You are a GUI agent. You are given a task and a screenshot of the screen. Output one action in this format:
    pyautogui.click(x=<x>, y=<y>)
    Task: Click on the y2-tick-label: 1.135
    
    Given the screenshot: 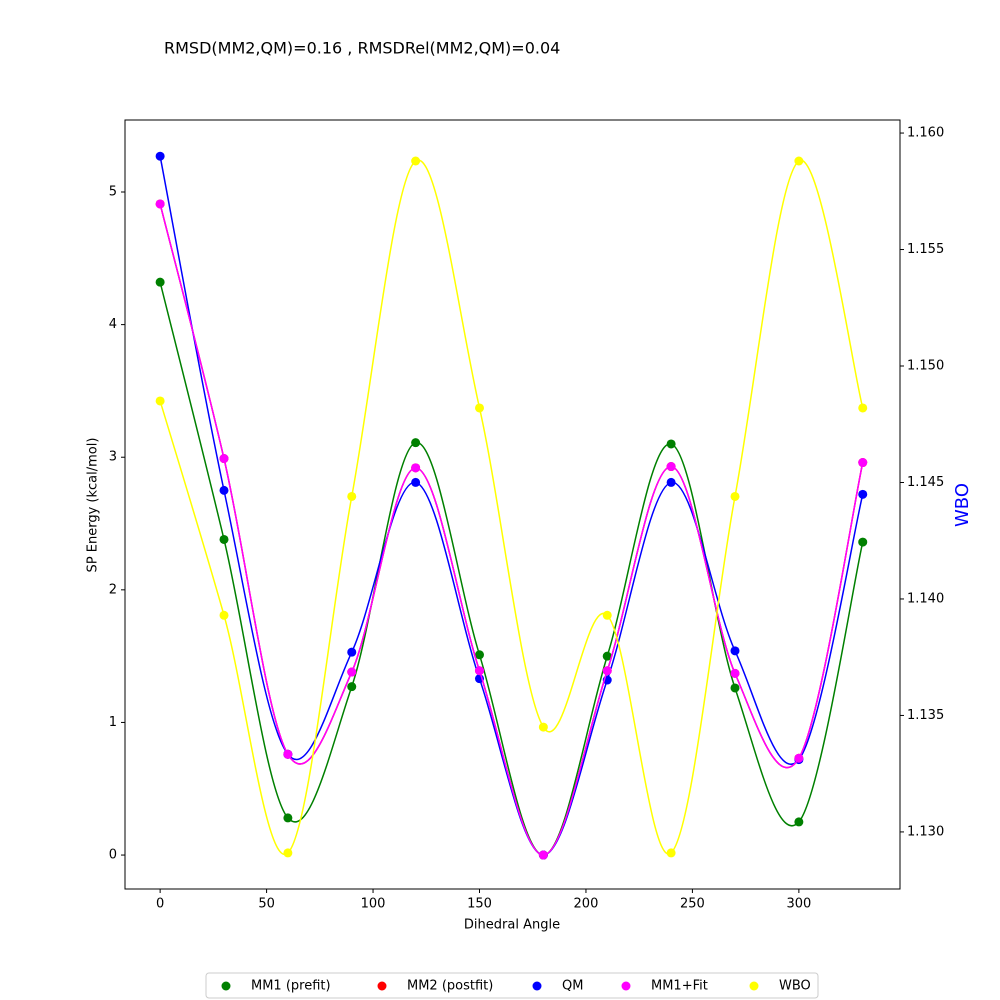 What is the action you would take?
    pyautogui.click(x=925, y=715)
    